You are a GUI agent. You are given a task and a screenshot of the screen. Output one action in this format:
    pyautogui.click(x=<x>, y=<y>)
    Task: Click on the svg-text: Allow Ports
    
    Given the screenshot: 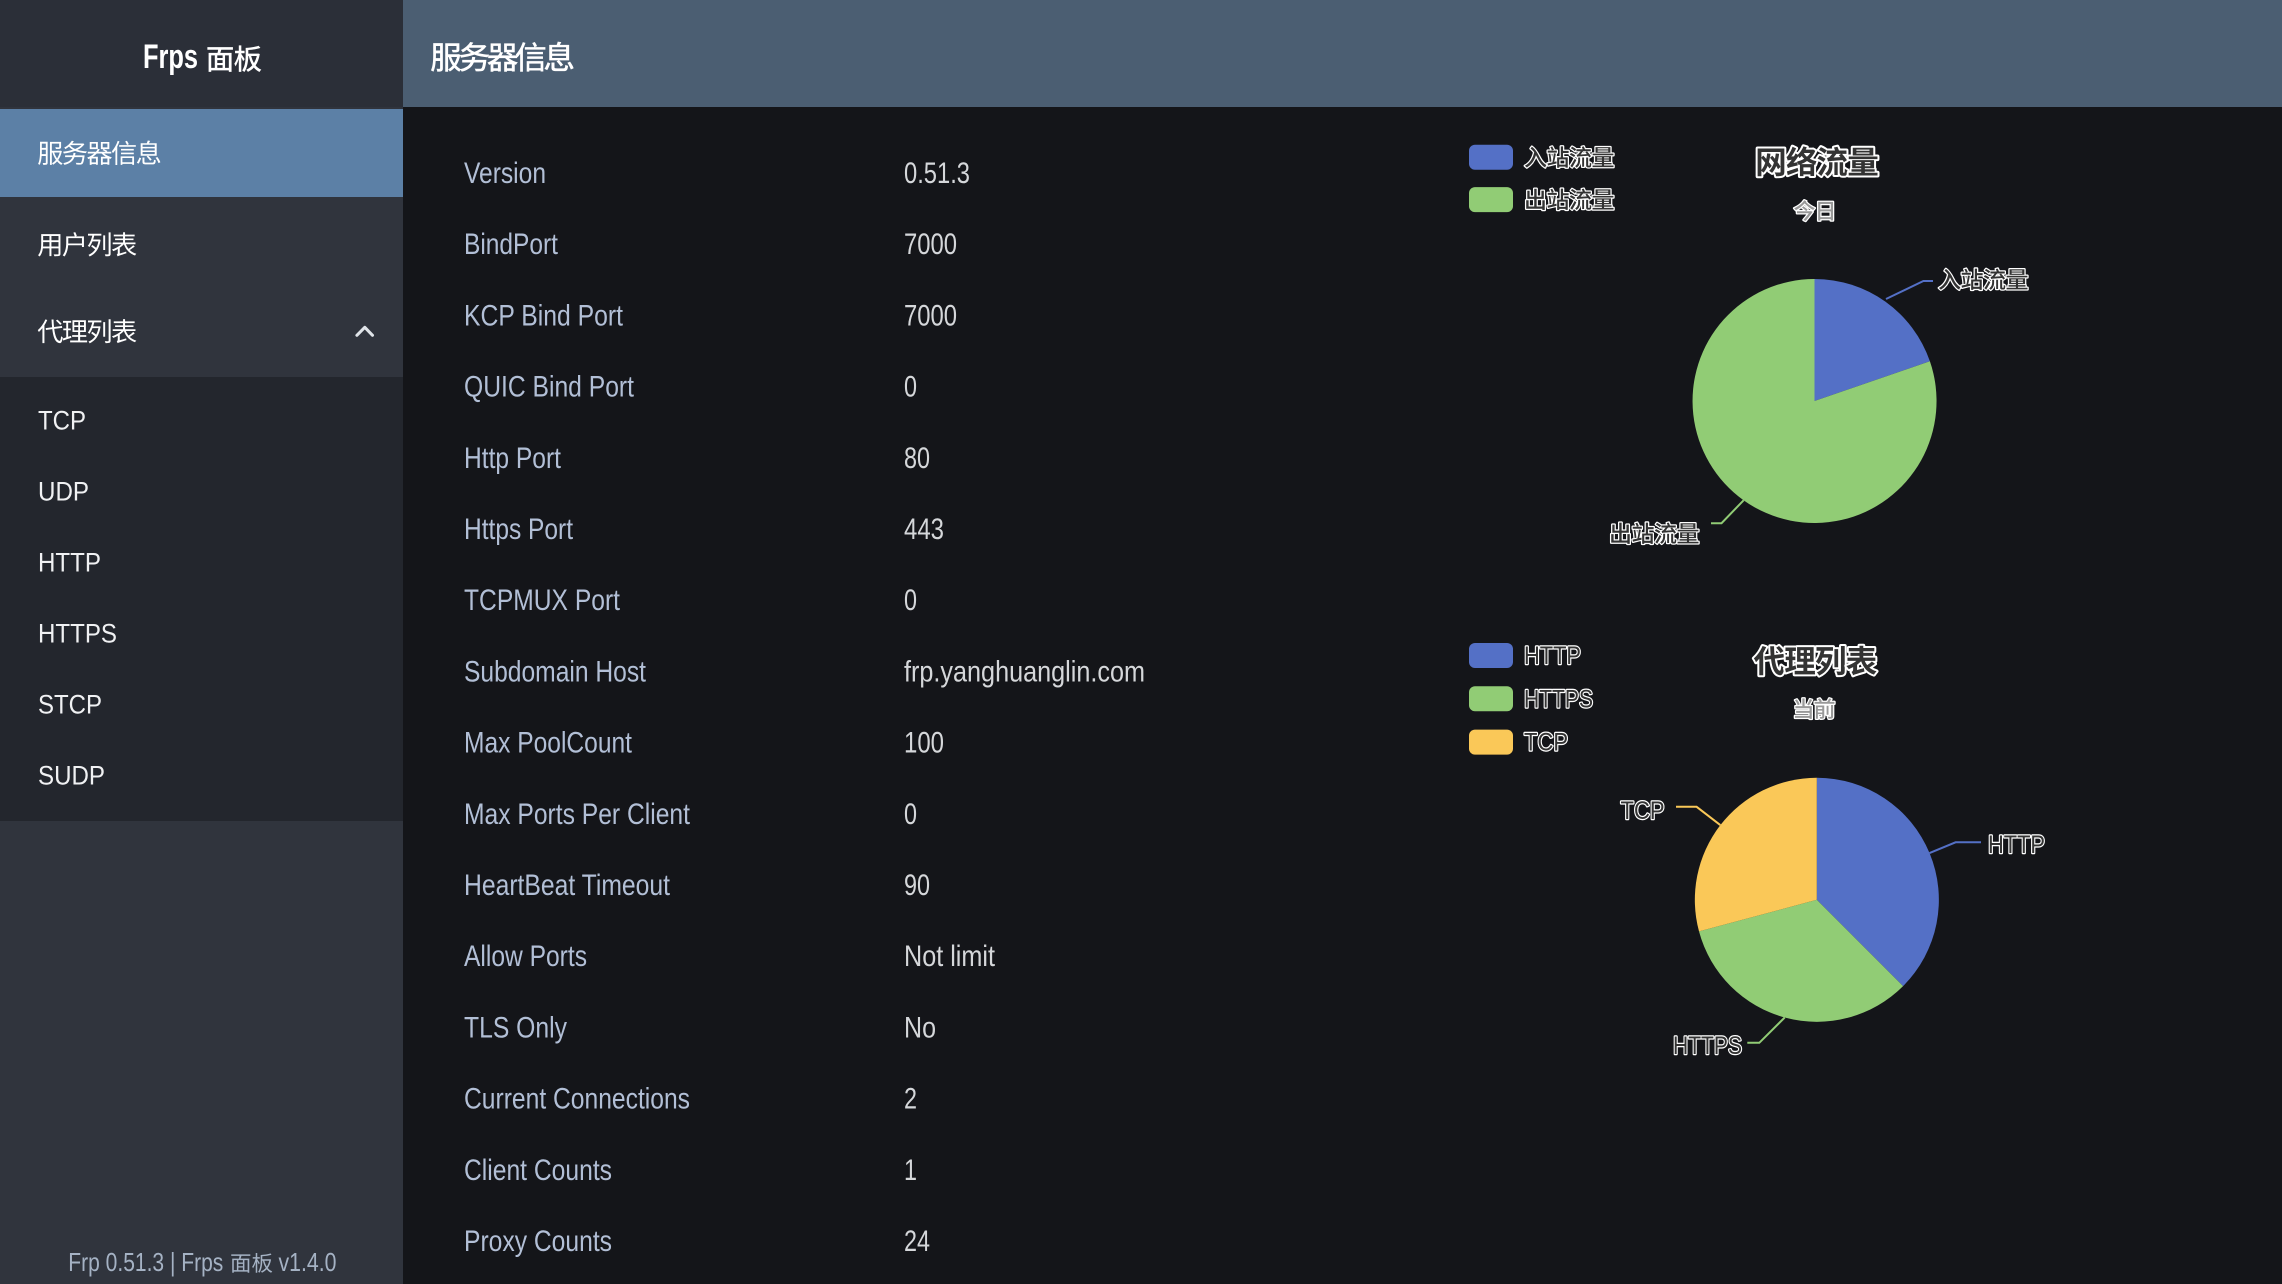 What is the action you would take?
    pyautogui.click(x=525, y=956)
    